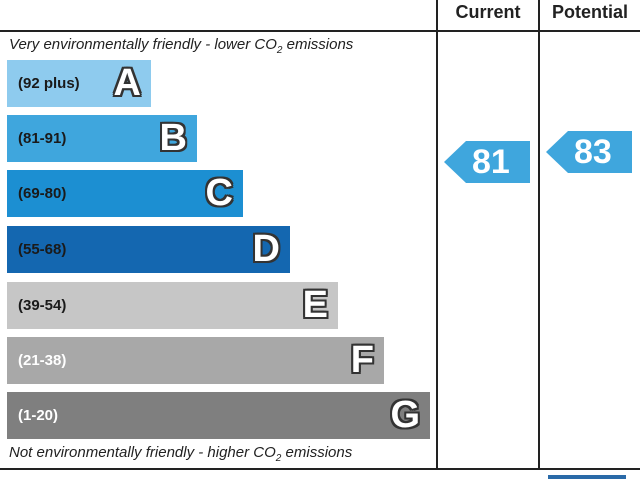 Image resolution: width=640 pixels, height=479 pixels. What do you see at coordinates (127, 83) in the screenshot?
I see `band-a-letter: A` at bounding box center [127, 83].